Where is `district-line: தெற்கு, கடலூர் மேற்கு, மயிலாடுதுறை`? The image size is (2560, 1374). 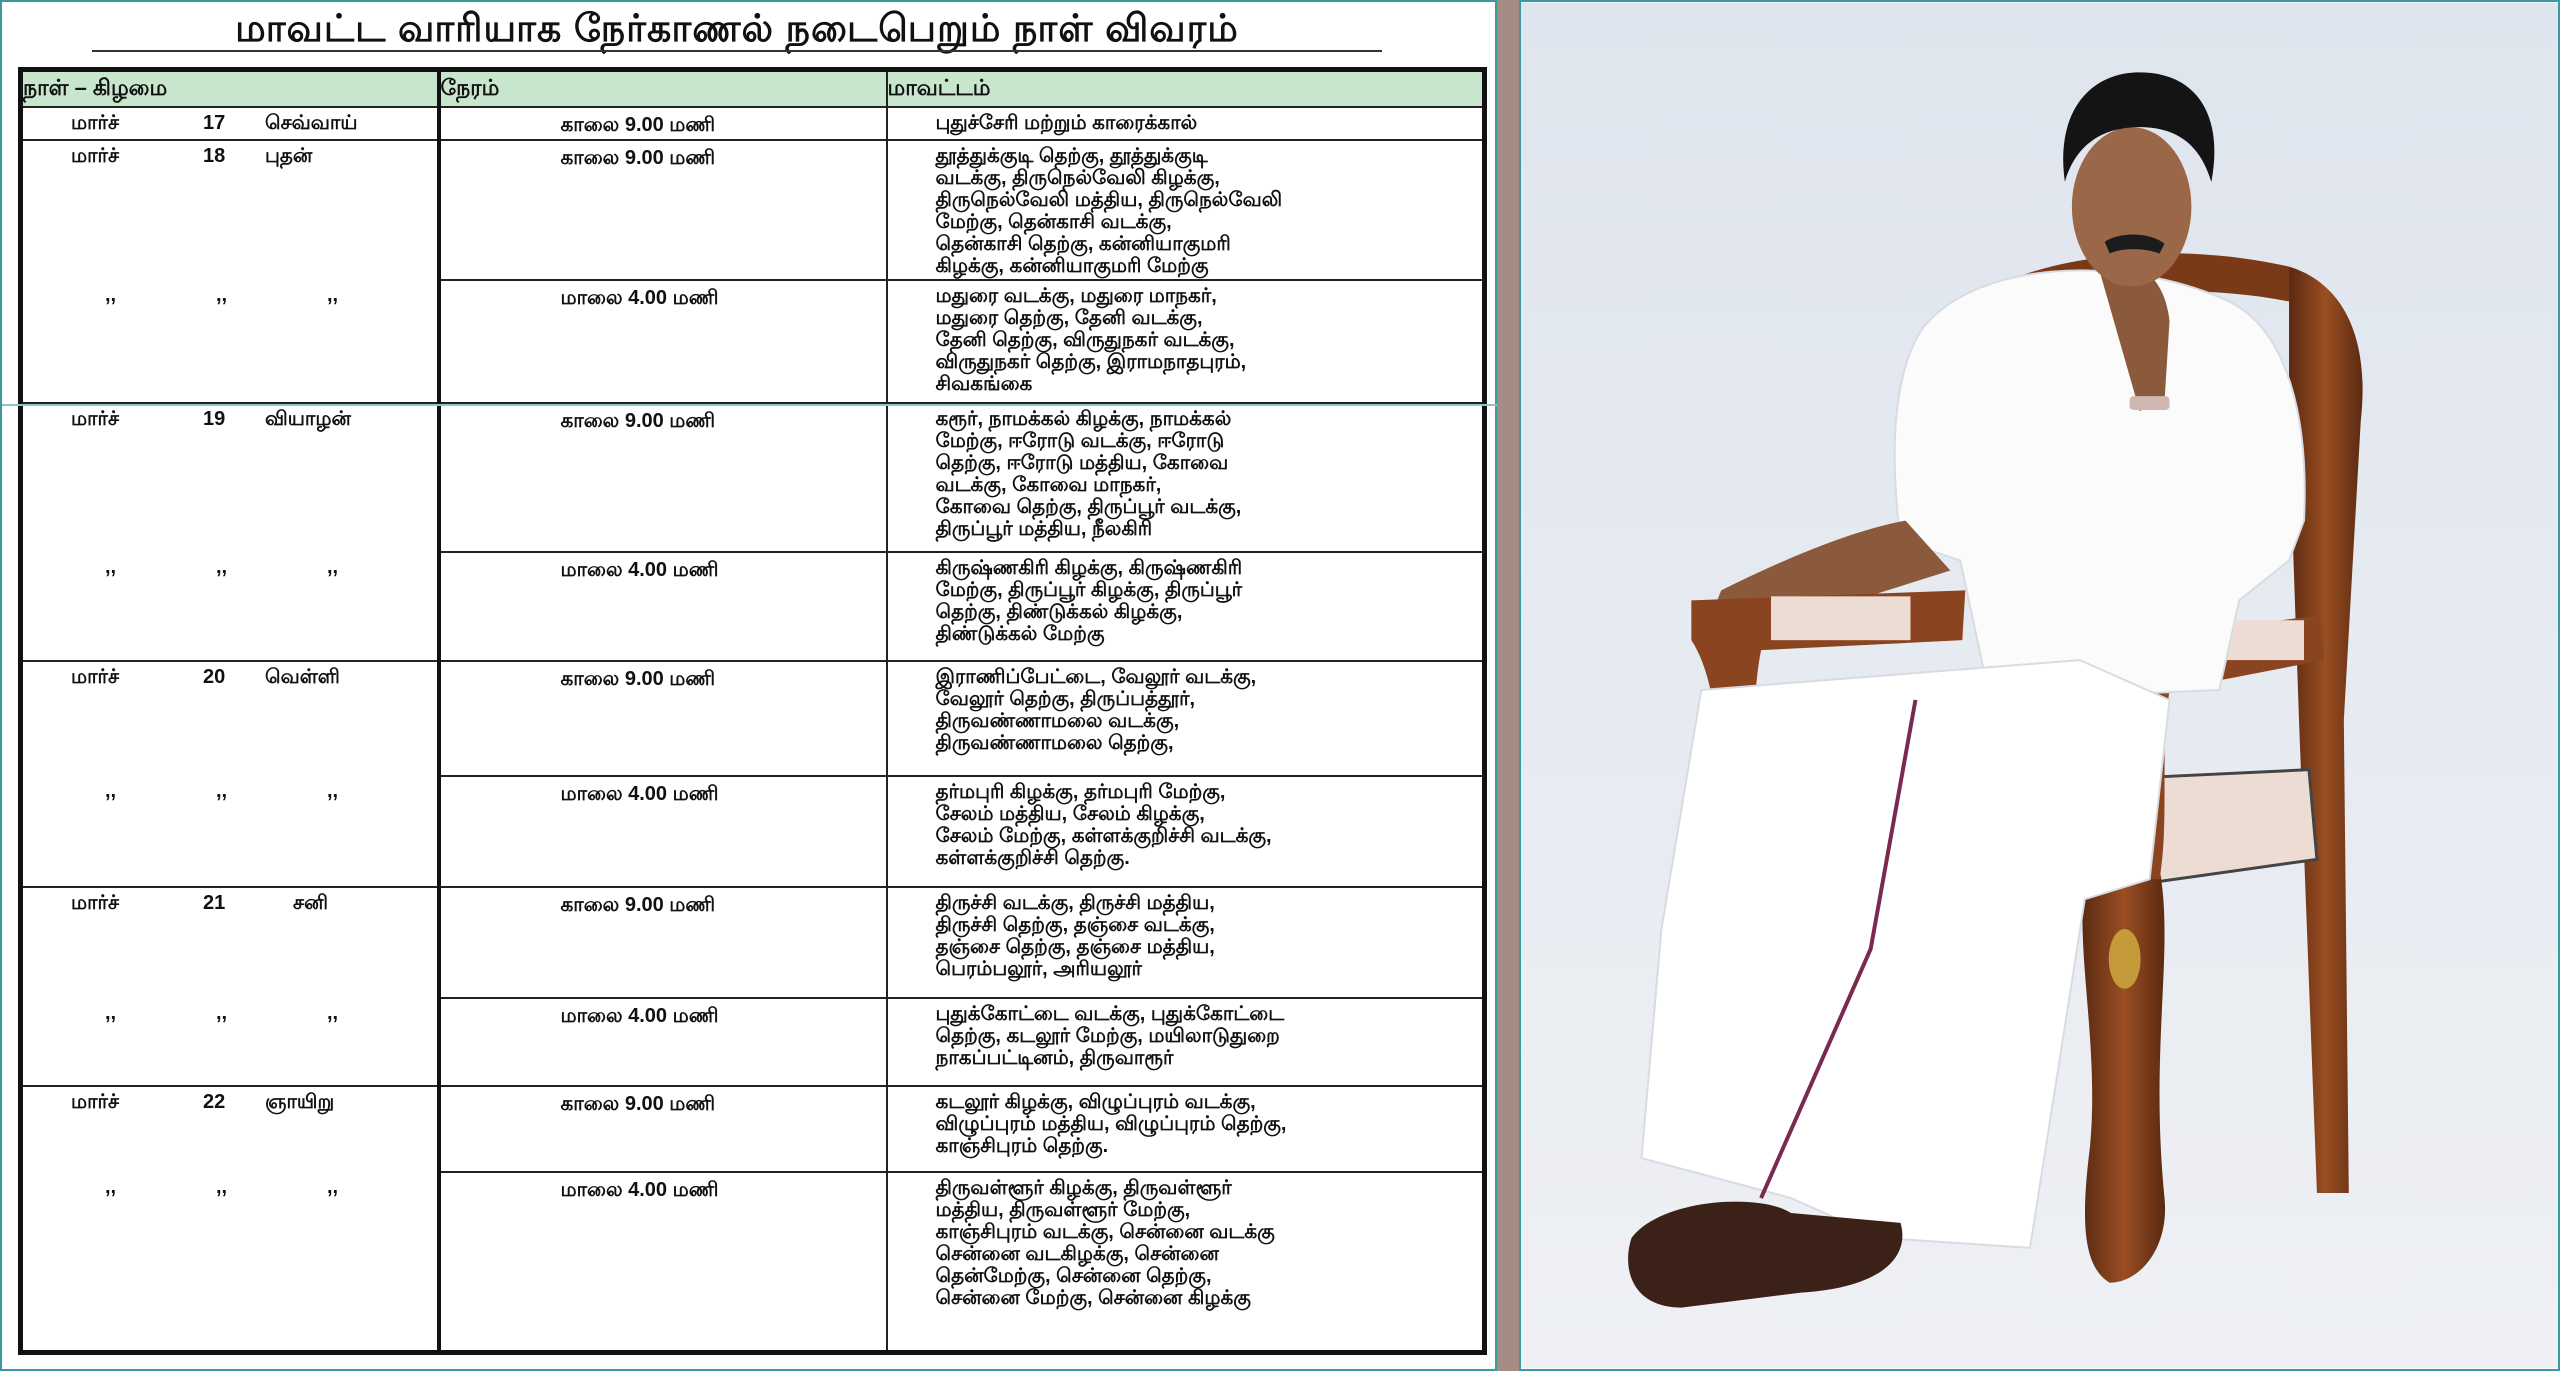
district-line: தெற்கு, கடலூர் மேற்கு, மயிலாடுதுறை is located at coordinates (1107, 1036).